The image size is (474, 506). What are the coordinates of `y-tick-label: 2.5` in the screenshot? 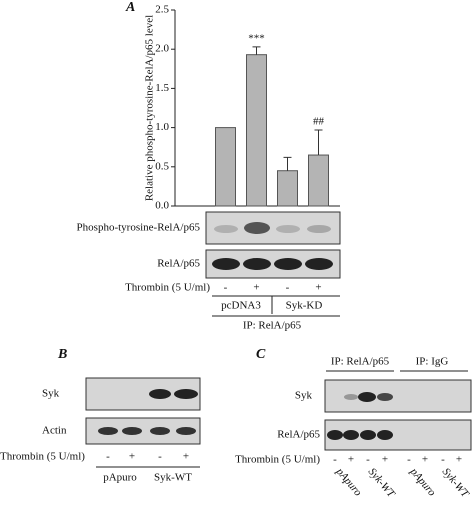 It's located at (162, 10).